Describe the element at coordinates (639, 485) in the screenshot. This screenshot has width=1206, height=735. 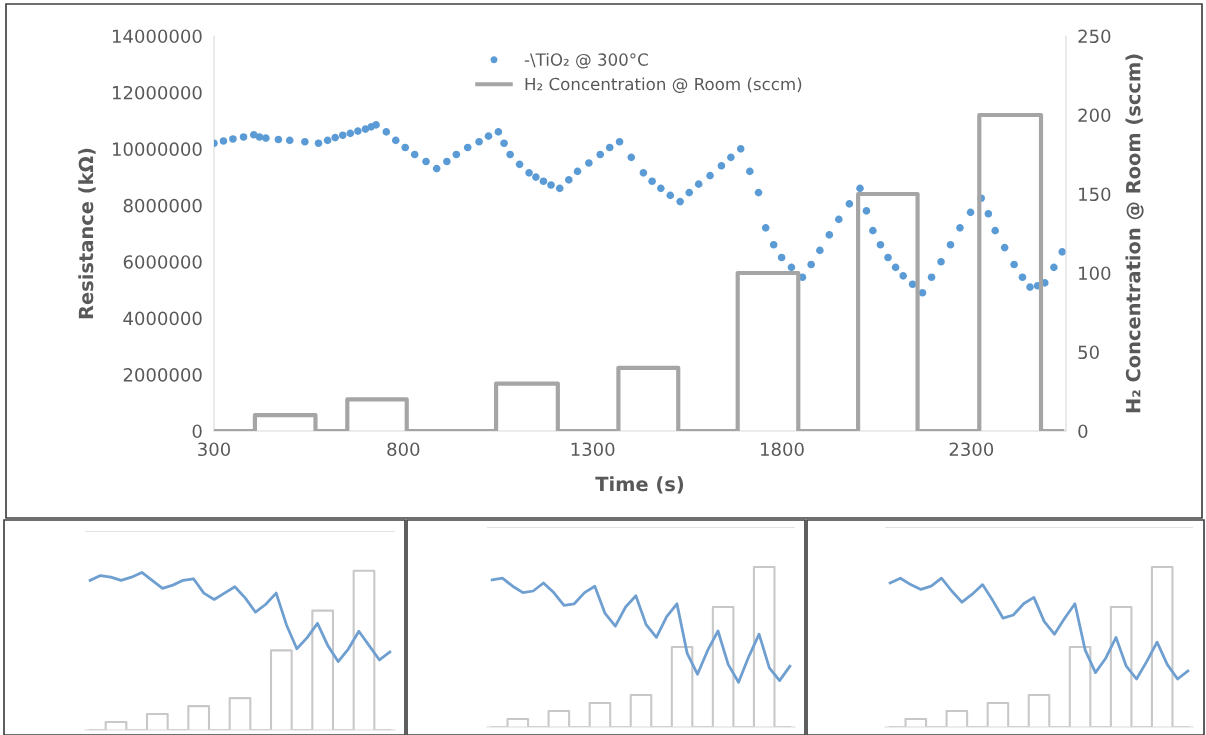
I see `x-axis-title: Time (s)` at that location.